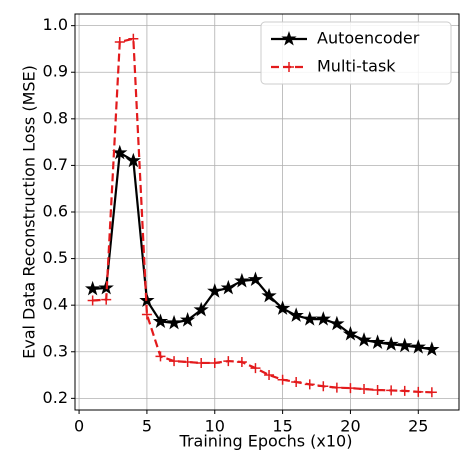 The image size is (474, 474). What do you see at coordinates (55, 211) in the screenshot?
I see `y-tick-label: 0.6` at bounding box center [55, 211].